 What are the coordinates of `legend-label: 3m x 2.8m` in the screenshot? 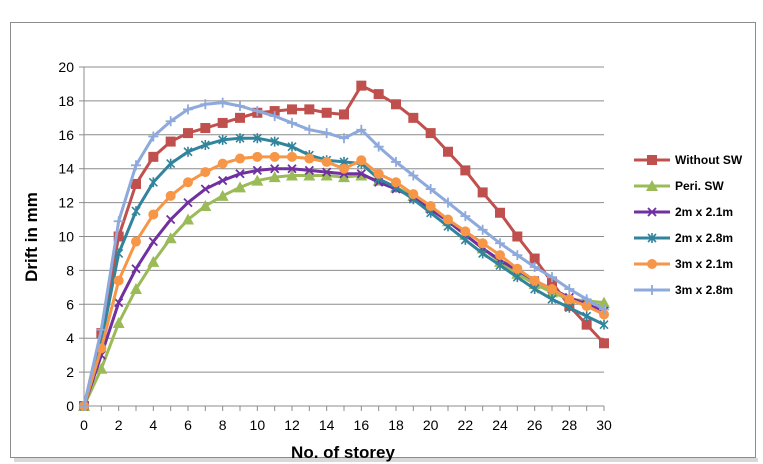 It's located at (704, 290).